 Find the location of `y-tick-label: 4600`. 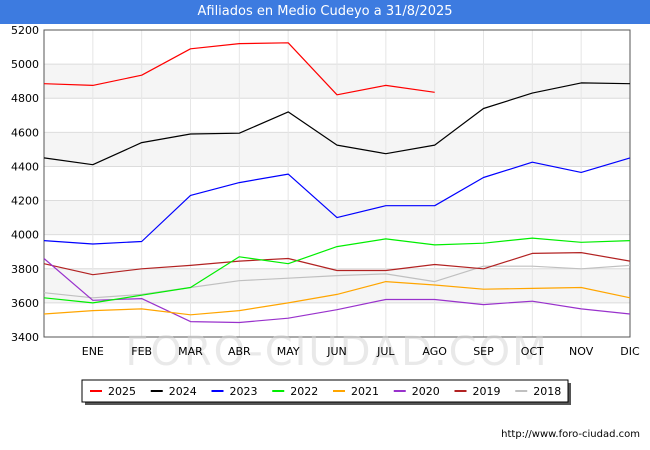

y-tick-label: 4600 is located at coordinates (25, 132).